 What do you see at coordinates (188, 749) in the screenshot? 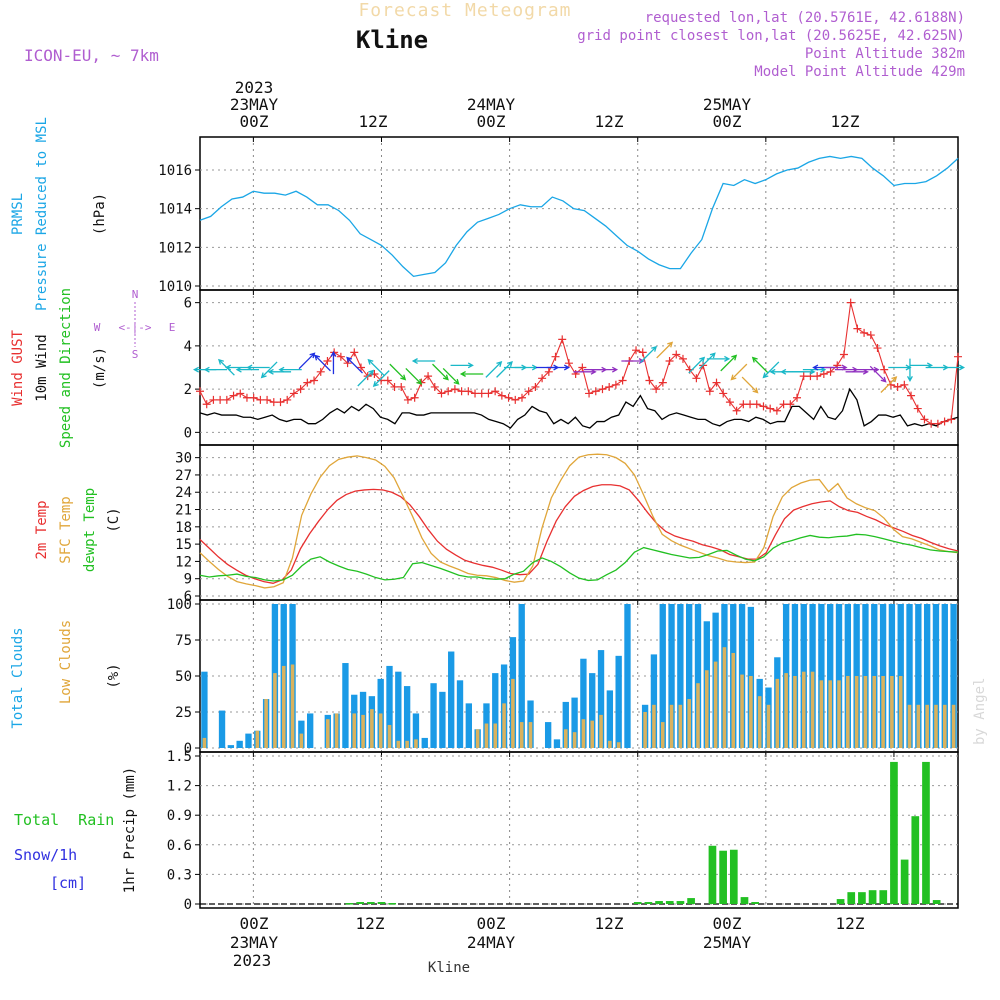
I see `clouds-ytick-label: 0` at bounding box center [188, 749].